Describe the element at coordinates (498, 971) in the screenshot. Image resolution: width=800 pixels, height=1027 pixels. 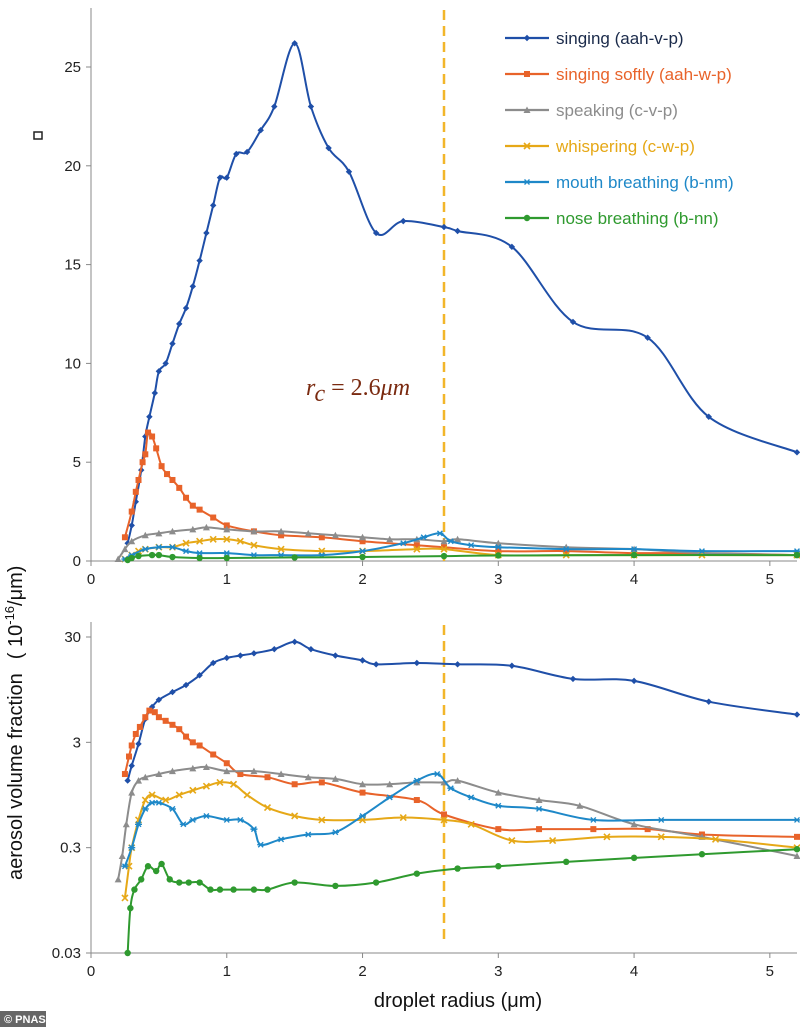
I see `x-tick-label: 3` at that location.